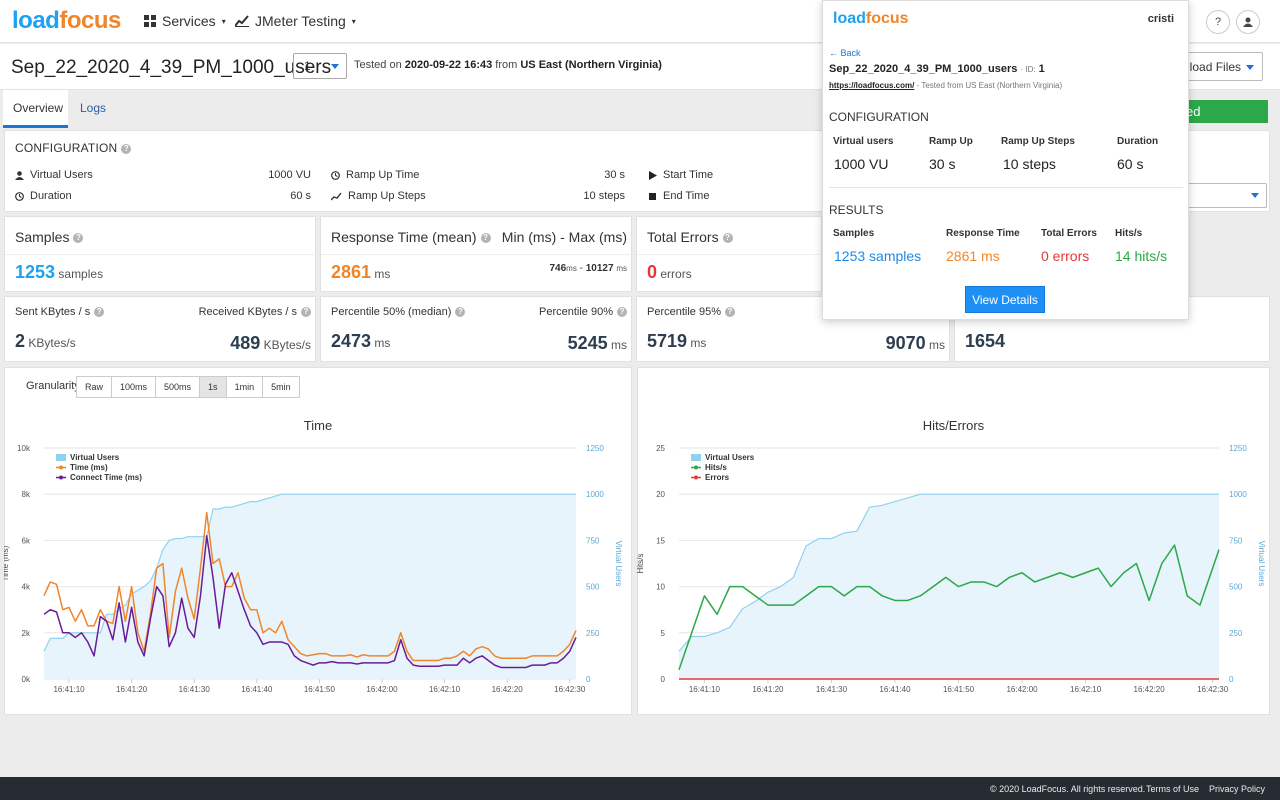 The height and width of the screenshot is (800, 1280). Describe the element at coordinates (26, 540) in the screenshot. I see `y-tick-label: 6k` at that location.